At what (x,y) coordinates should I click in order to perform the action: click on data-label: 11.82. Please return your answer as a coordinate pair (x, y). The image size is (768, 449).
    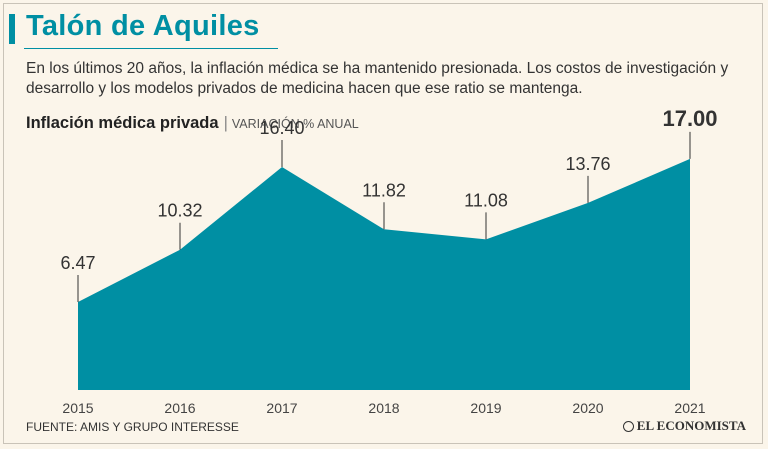
    Looking at the image, I should click on (384, 190).